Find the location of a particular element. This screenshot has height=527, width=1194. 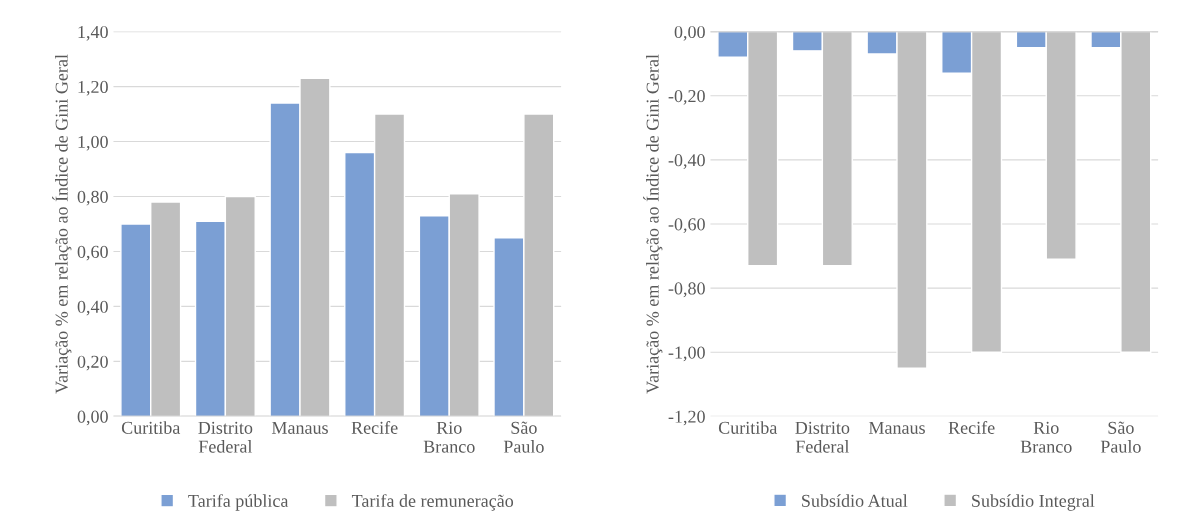

y-tick-label: -0,60 is located at coordinates (686, 226).